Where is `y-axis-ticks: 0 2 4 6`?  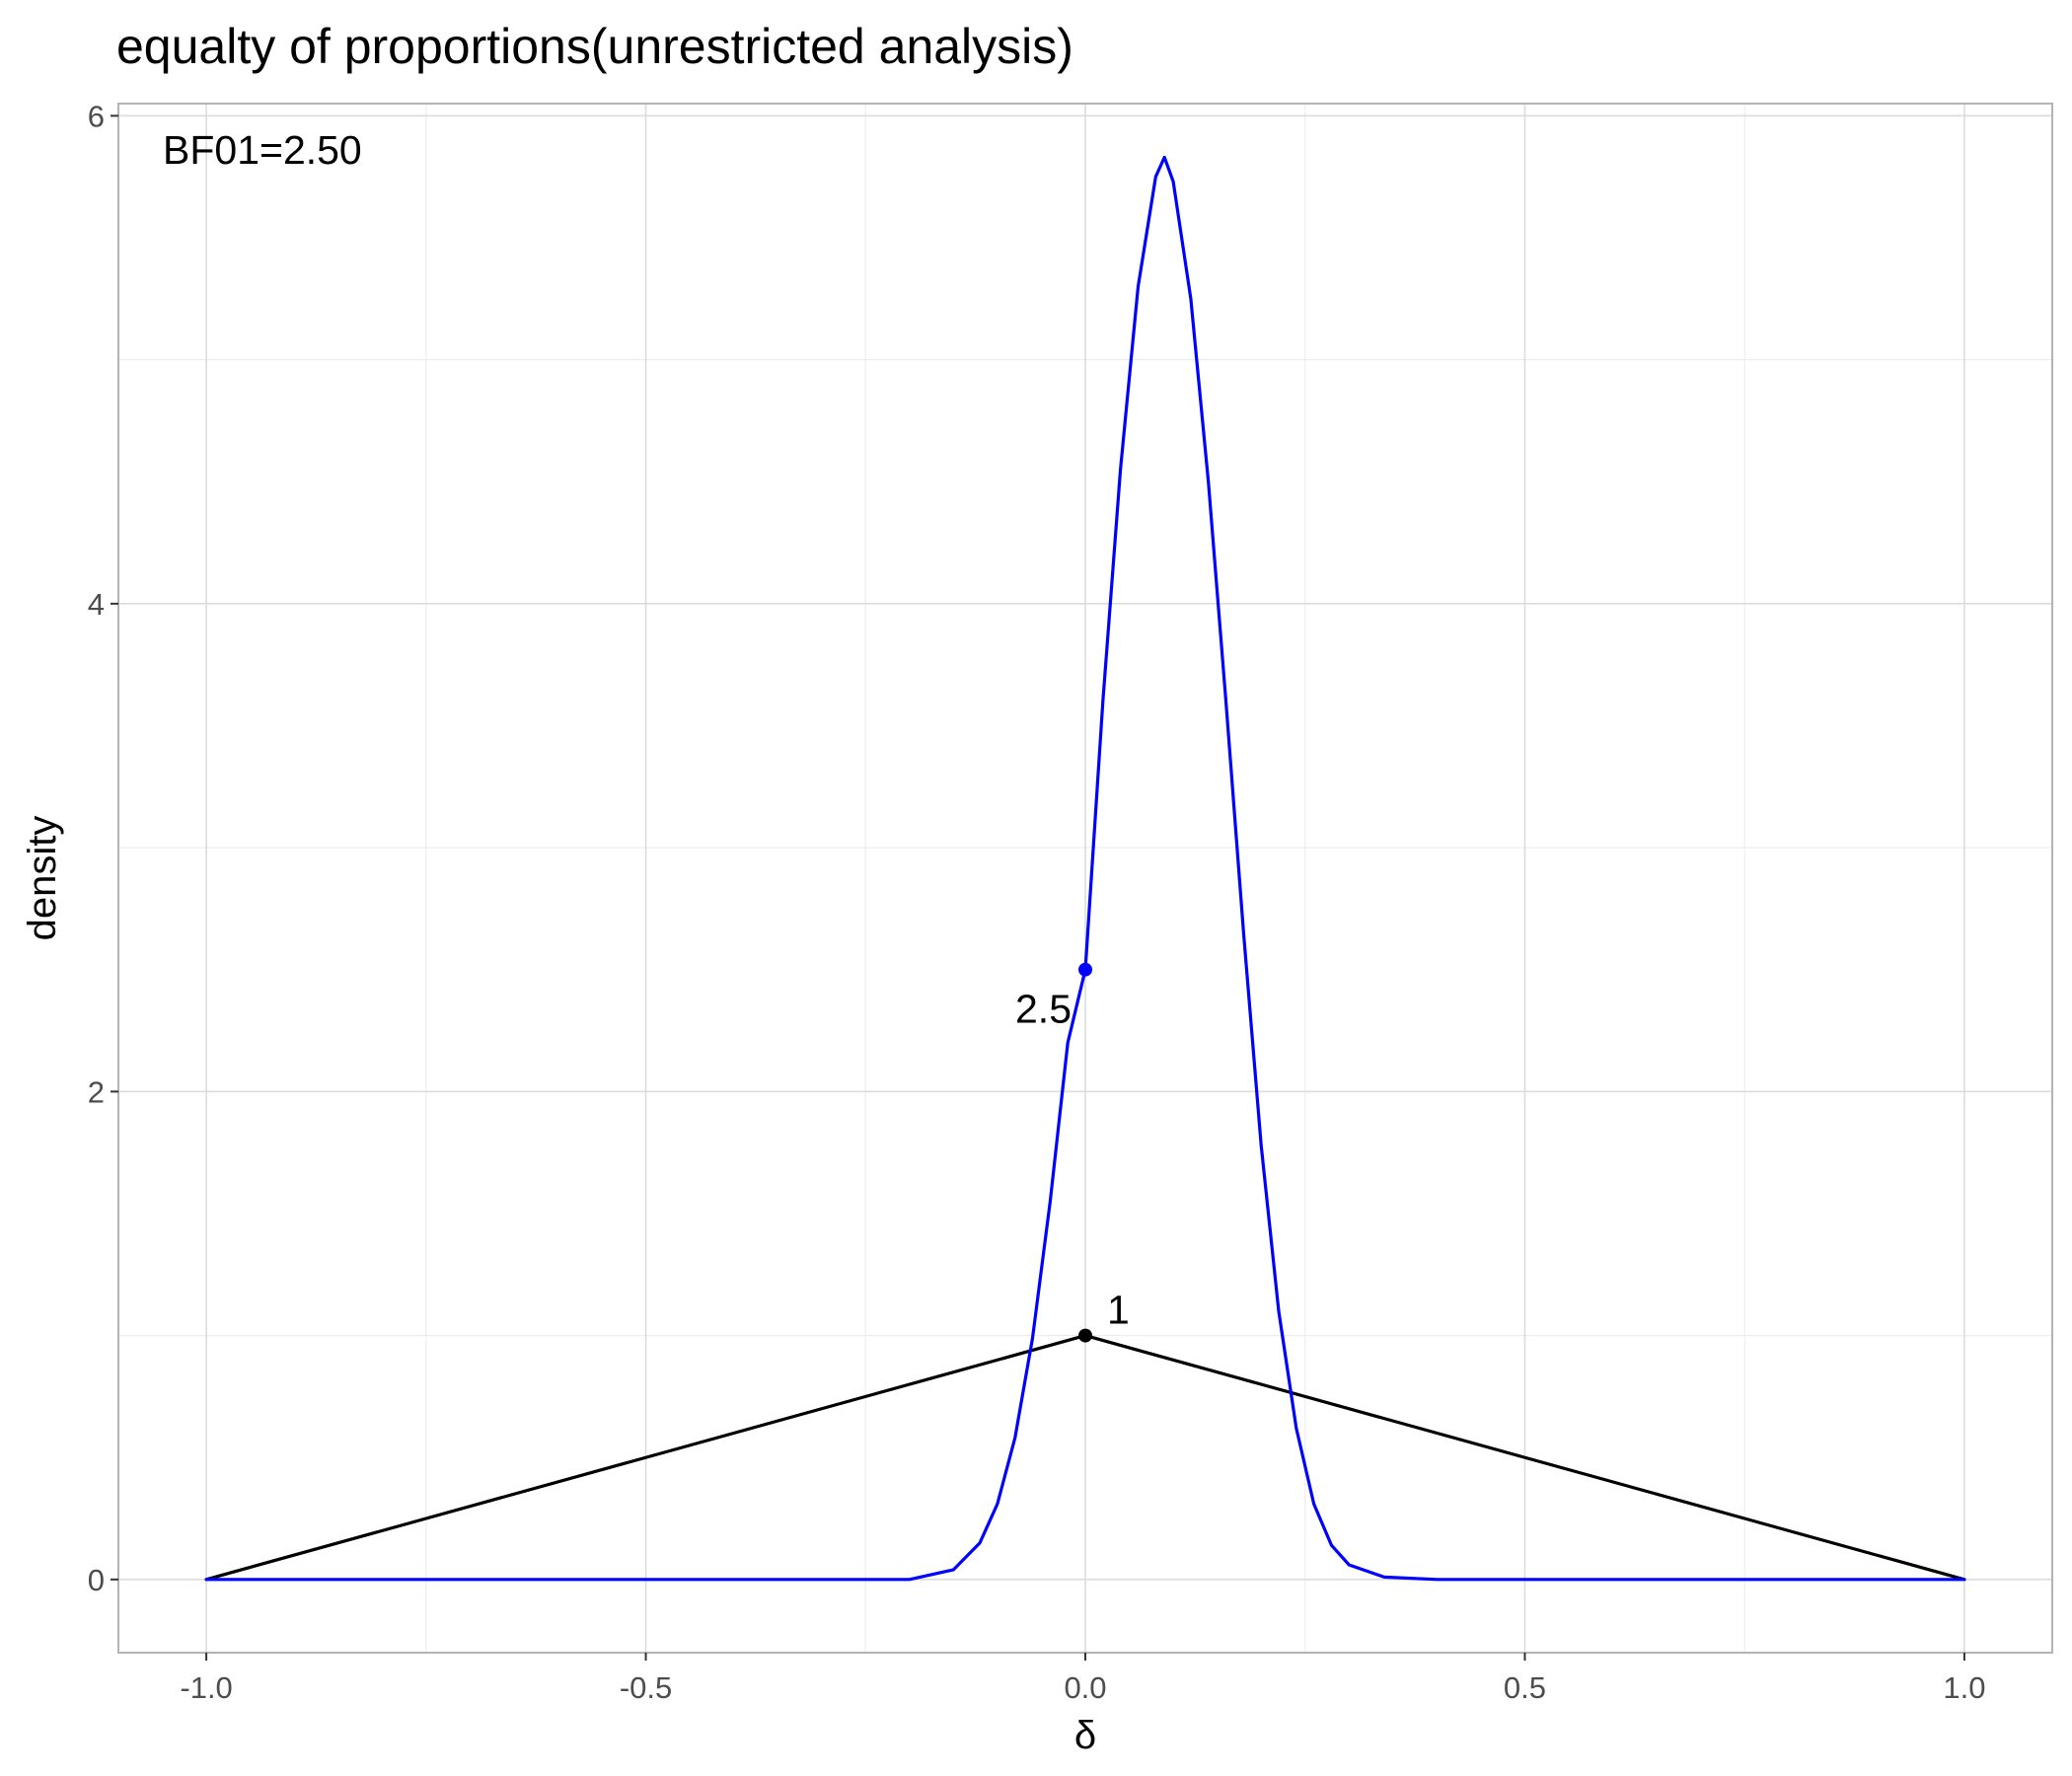
y-axis-ticks: 0 2 4 6 is located at coordinates (103, 848).